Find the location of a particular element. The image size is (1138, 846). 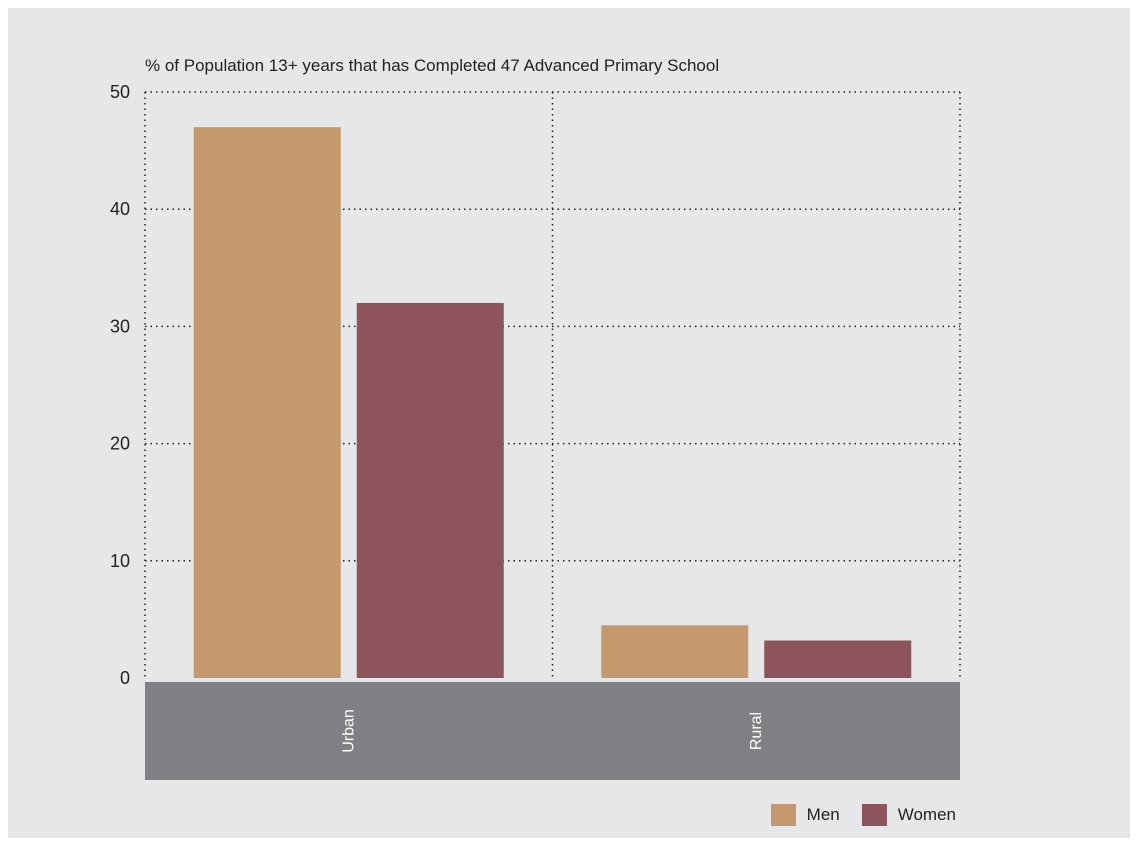

bar-rural-women is located at coordinates (838, 659).